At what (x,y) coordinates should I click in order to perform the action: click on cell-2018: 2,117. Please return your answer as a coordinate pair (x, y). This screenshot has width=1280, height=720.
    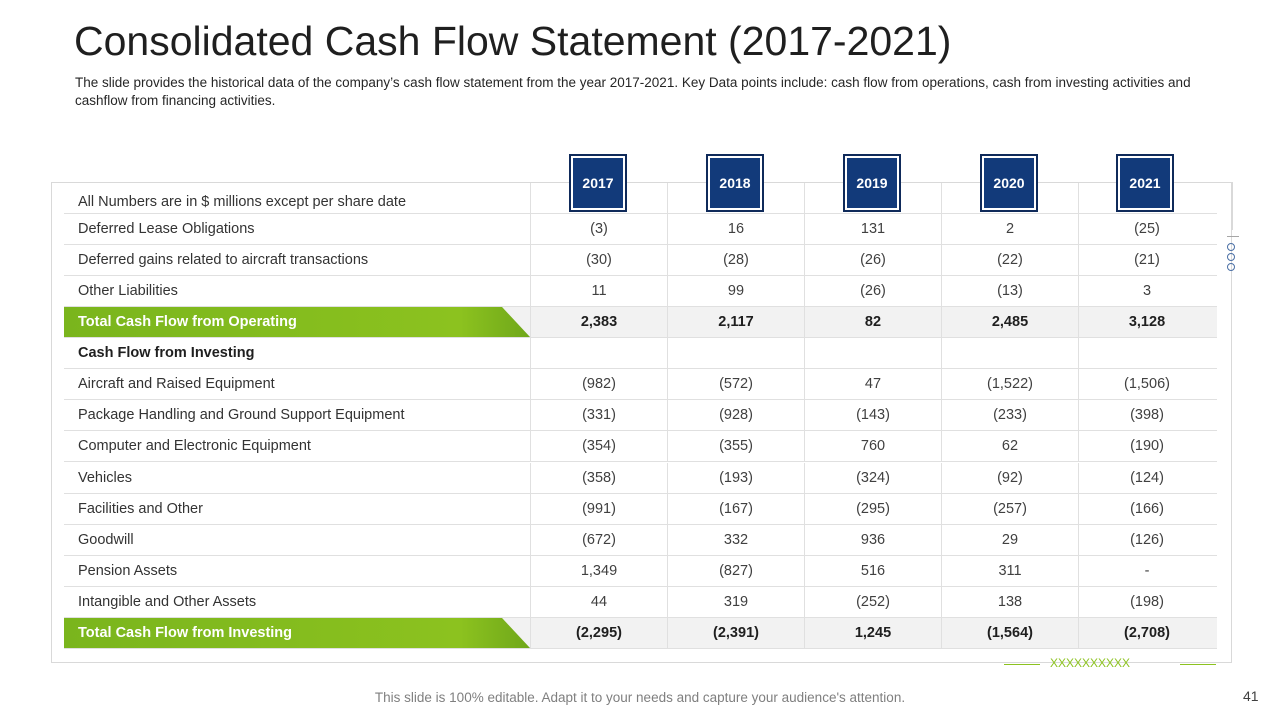
    Looking at the image, I should click on (735, 322).